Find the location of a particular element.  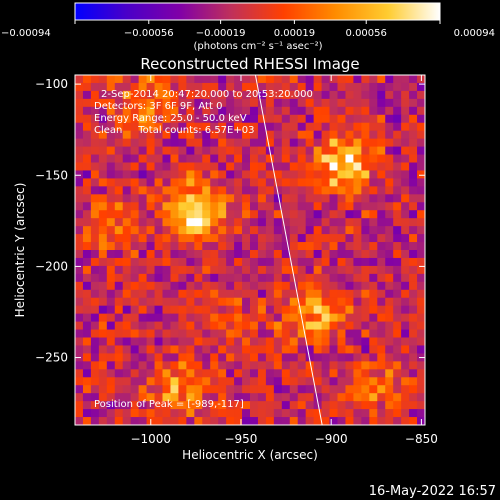

y-tick-label: −200 is located at coordinates (51, 266).